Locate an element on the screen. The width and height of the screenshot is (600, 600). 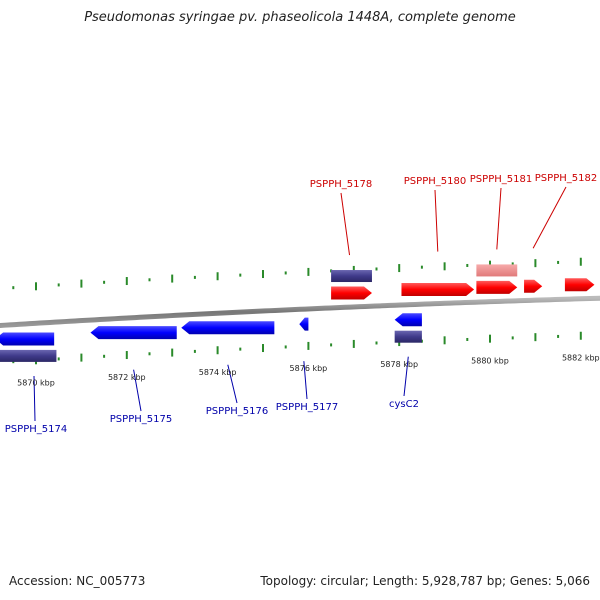
reverse-gene-label: cysC2 is located at coordinates (404, 404).